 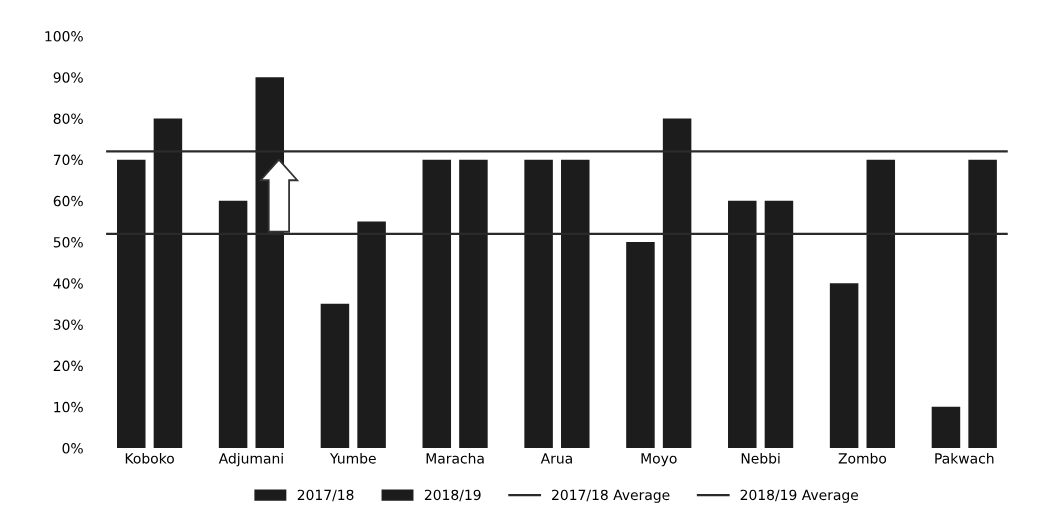 I want to click on y-tick-label: 30%, so click(x=68, y=324).